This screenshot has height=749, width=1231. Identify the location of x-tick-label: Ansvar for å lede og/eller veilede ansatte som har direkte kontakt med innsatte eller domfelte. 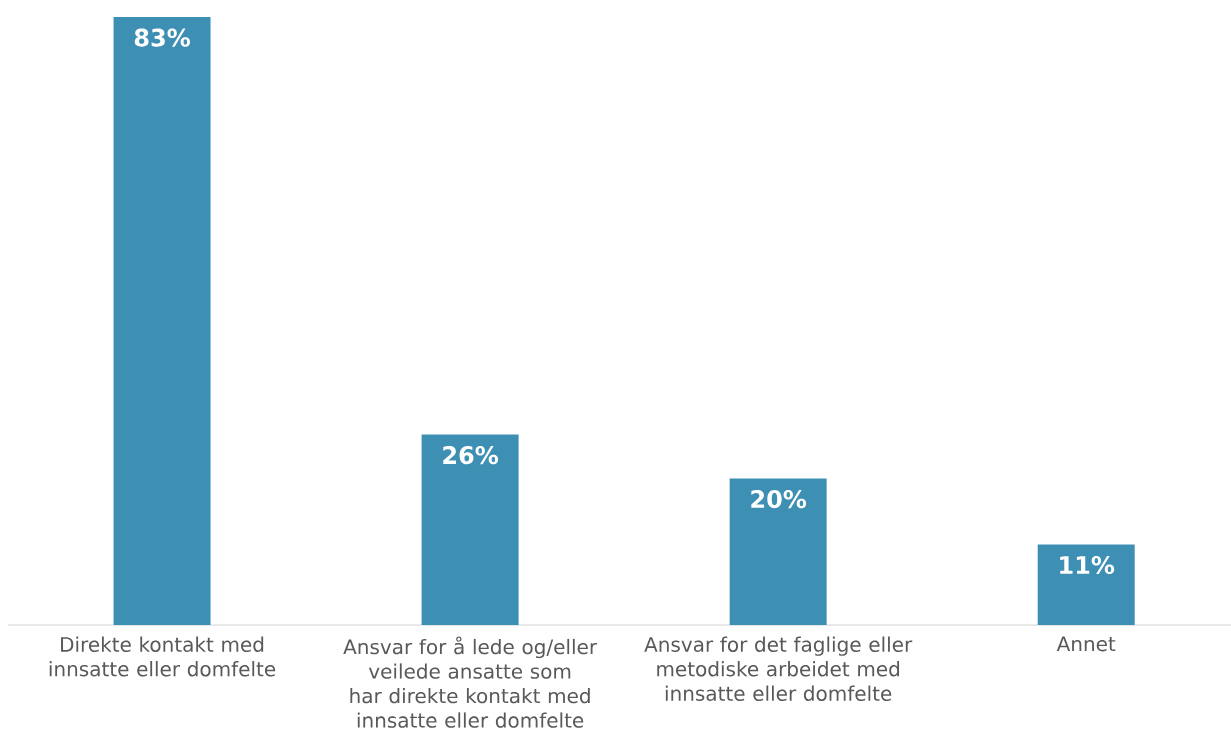
(470, 682).